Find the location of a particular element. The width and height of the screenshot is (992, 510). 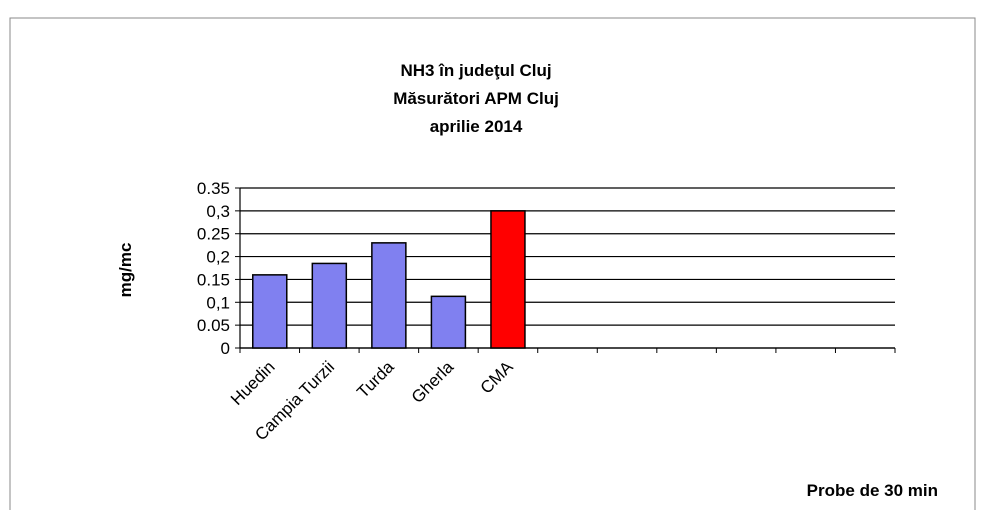

y-tick-label: 0 is located at coordinates (225, 348).